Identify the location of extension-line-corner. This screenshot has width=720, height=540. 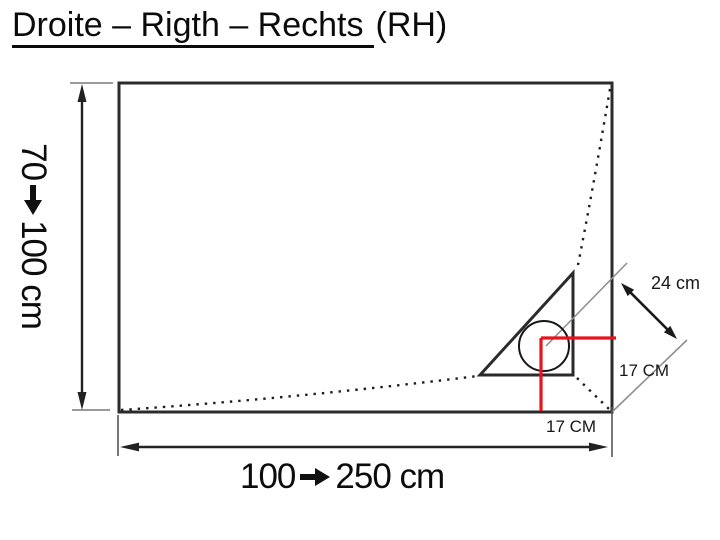
(649, 376).